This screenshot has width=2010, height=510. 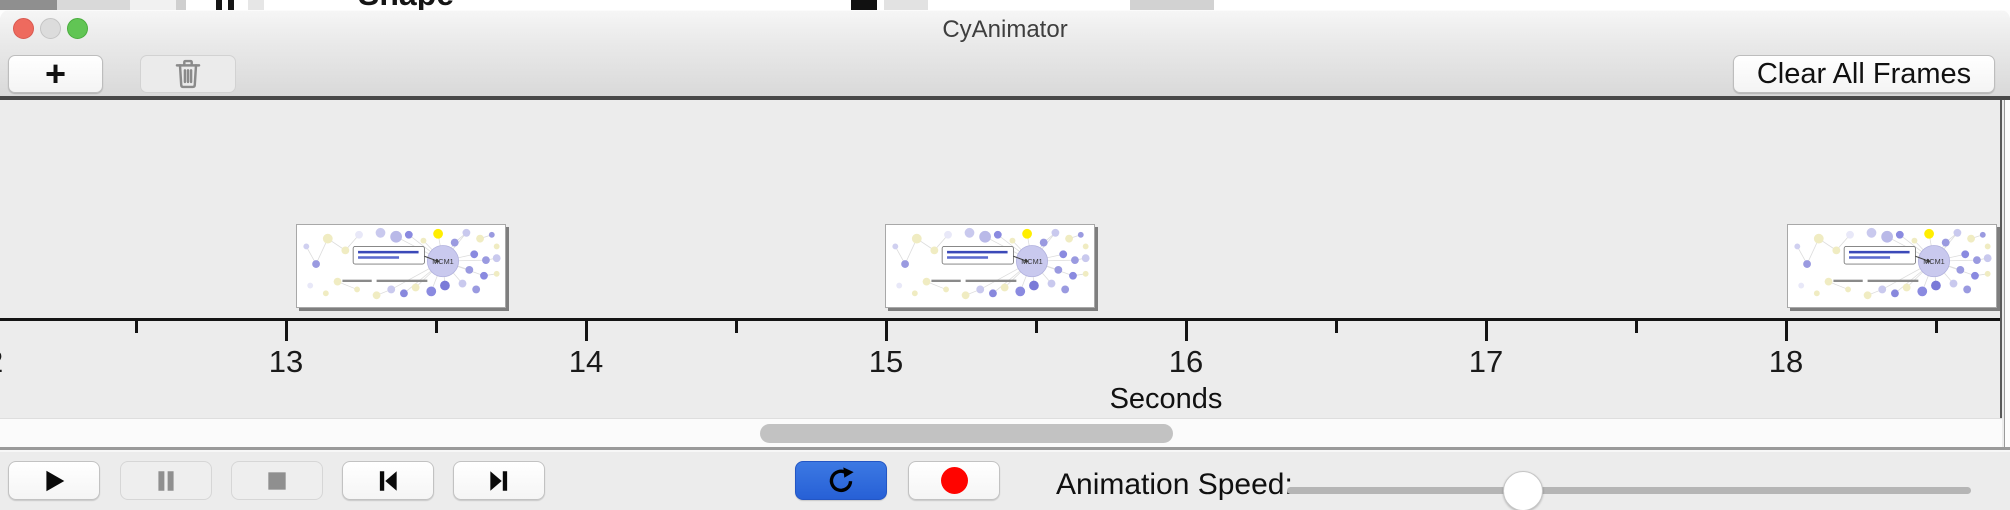 I want to click on pause-icon, so click(x=166, y=480).